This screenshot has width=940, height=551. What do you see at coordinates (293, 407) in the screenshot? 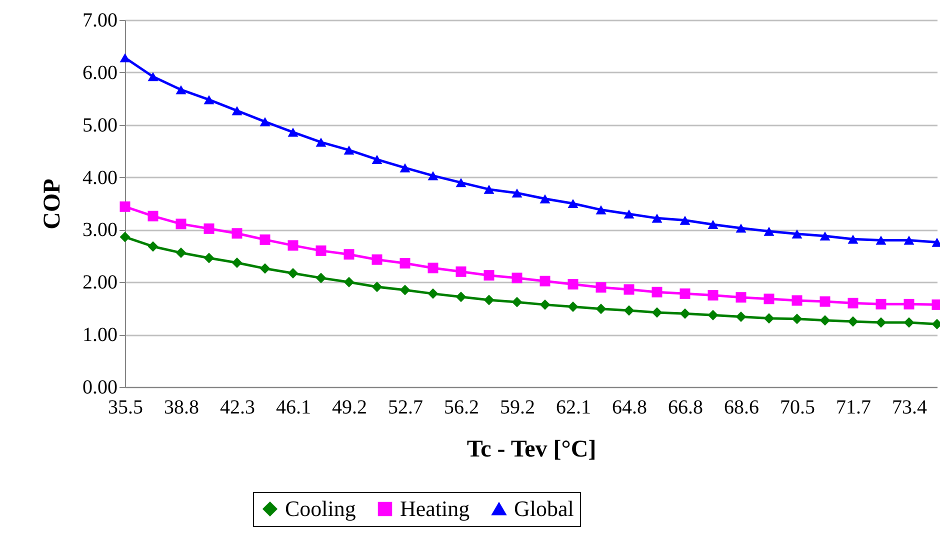
I see `x-tick-label: 46.1` at bounding box center [293, 407].